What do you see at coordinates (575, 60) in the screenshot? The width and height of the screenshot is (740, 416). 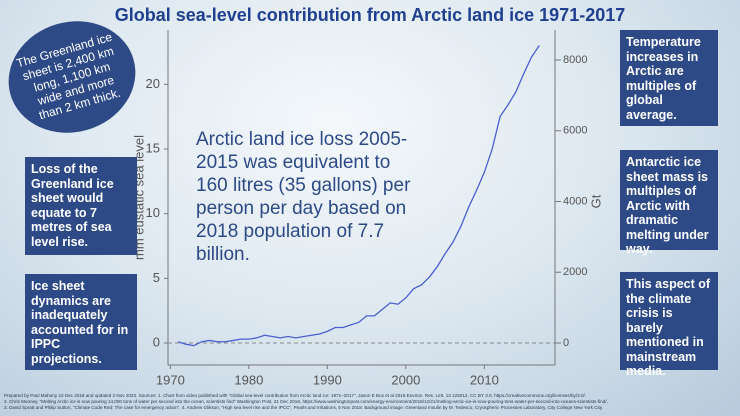 I see `y2-tick-label: 8000` at bounding box center [575, 60].